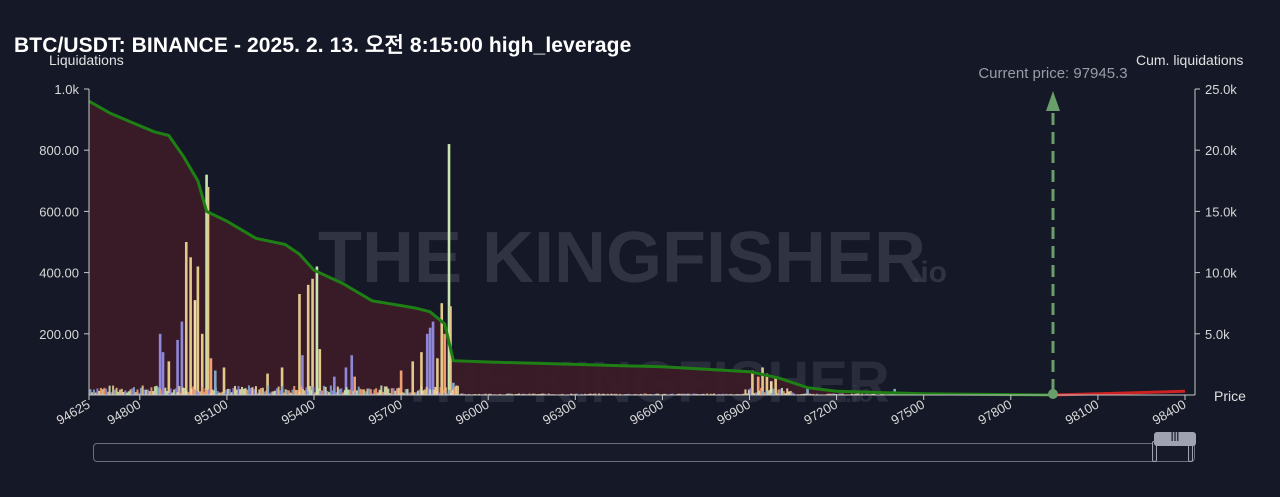  Describe the element at coordinates (59, 273) in the screenshot. I see `y-tick-label: 400.00` at that location.